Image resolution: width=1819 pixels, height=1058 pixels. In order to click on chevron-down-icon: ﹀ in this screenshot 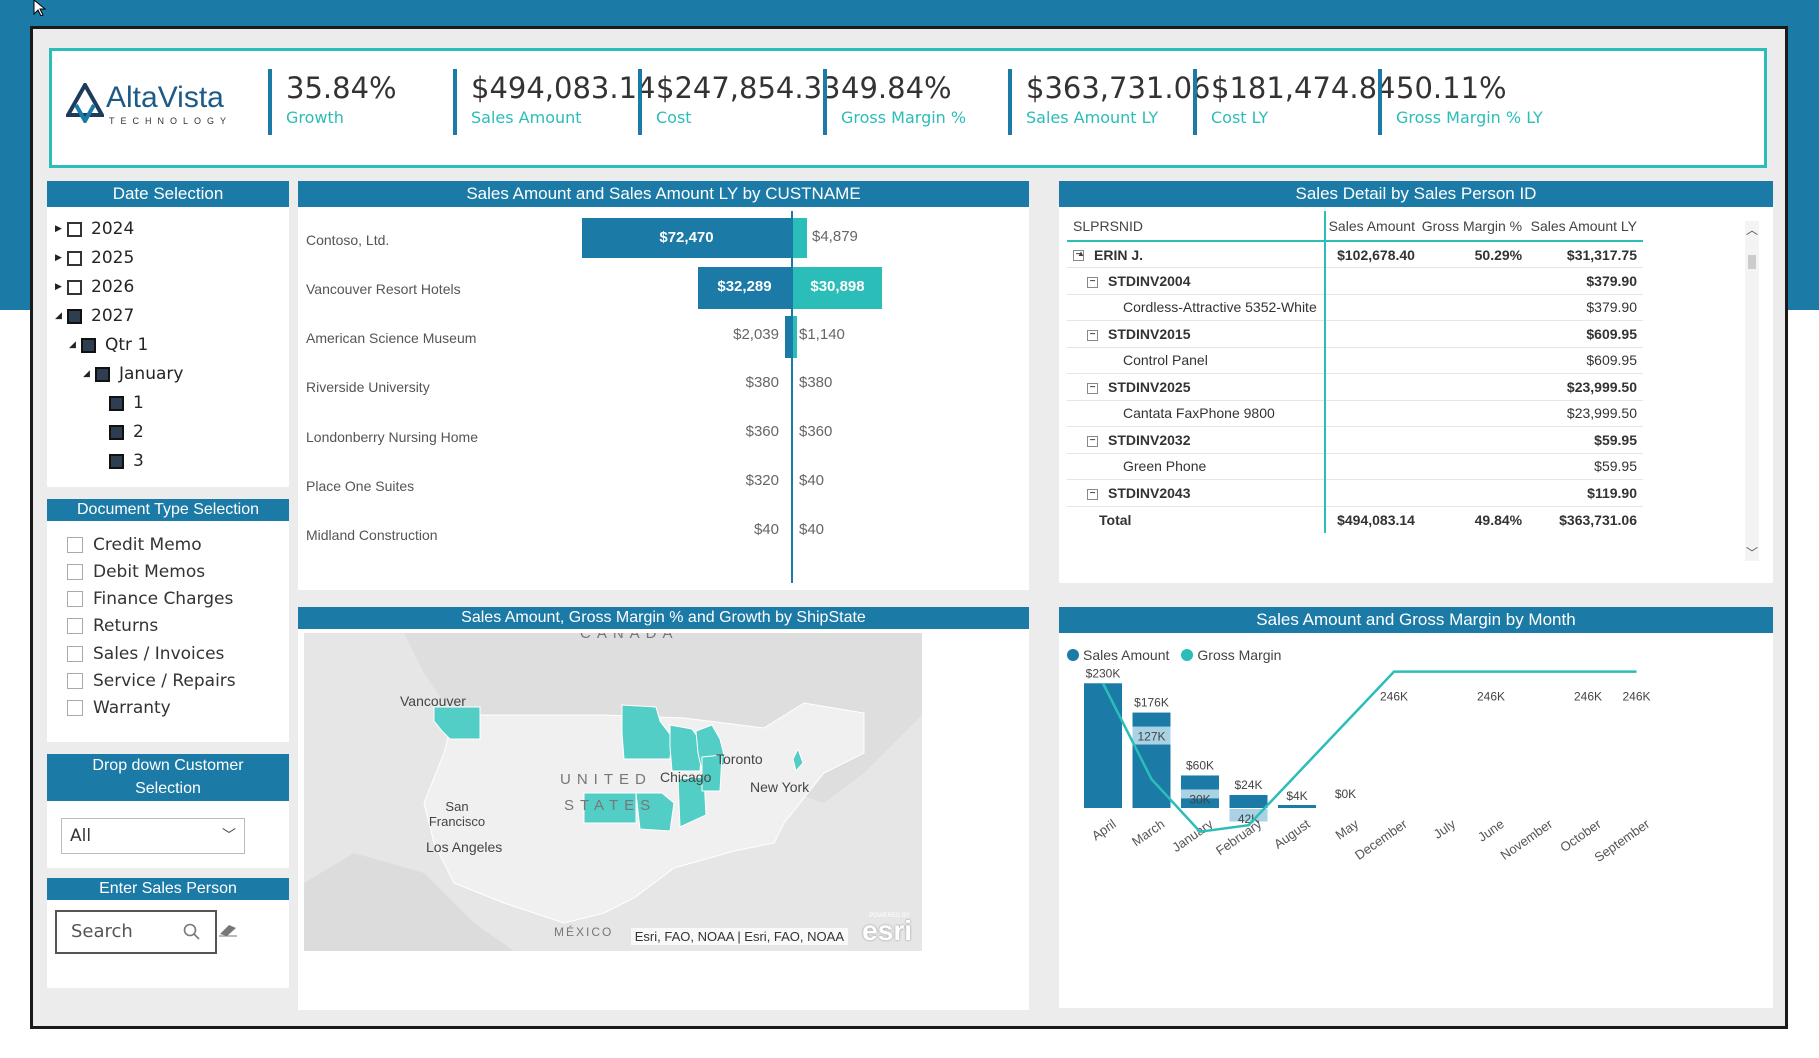, I will do `click(229, 836)`.